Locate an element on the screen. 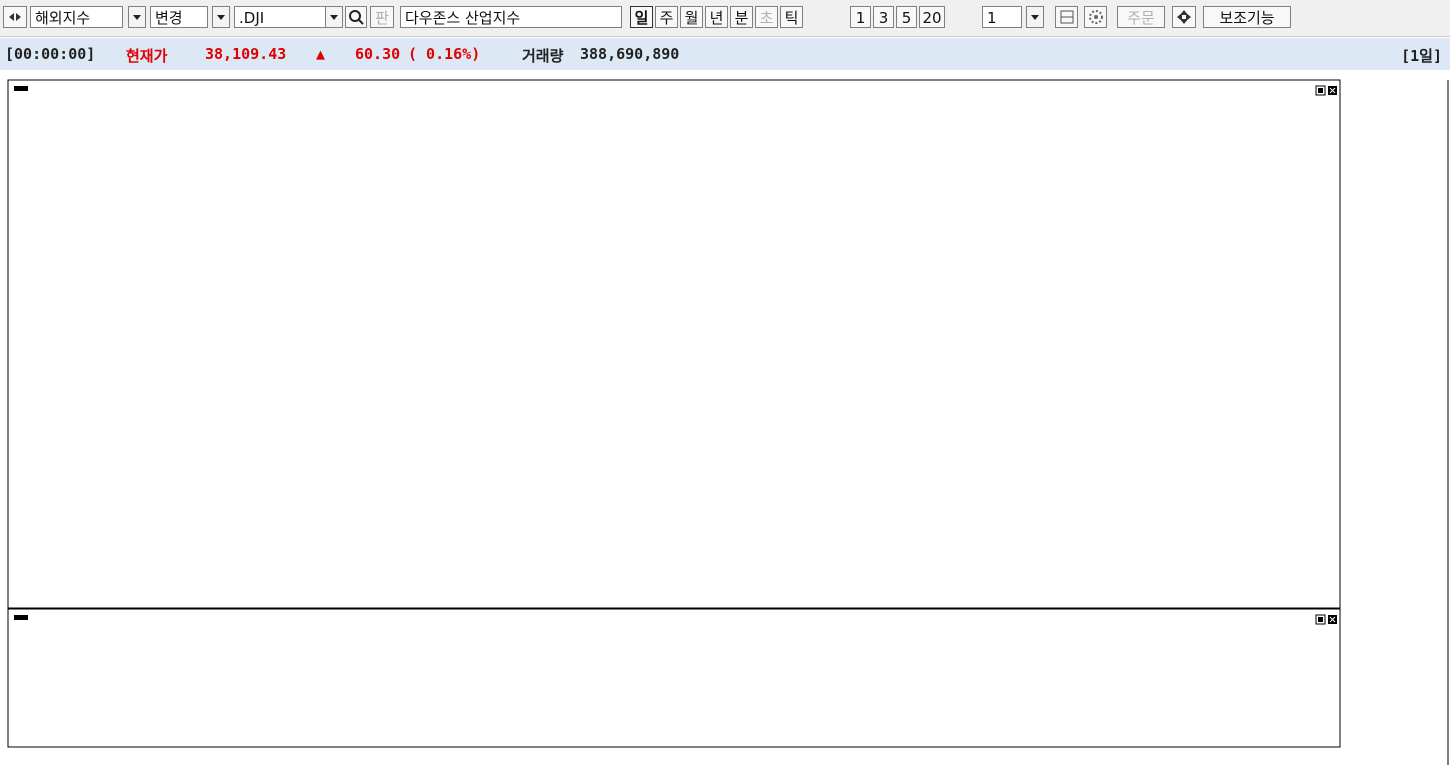 The width and height of the screenshot is (1450, 765). arrow: ▲ is located at coordinates (321, 54).